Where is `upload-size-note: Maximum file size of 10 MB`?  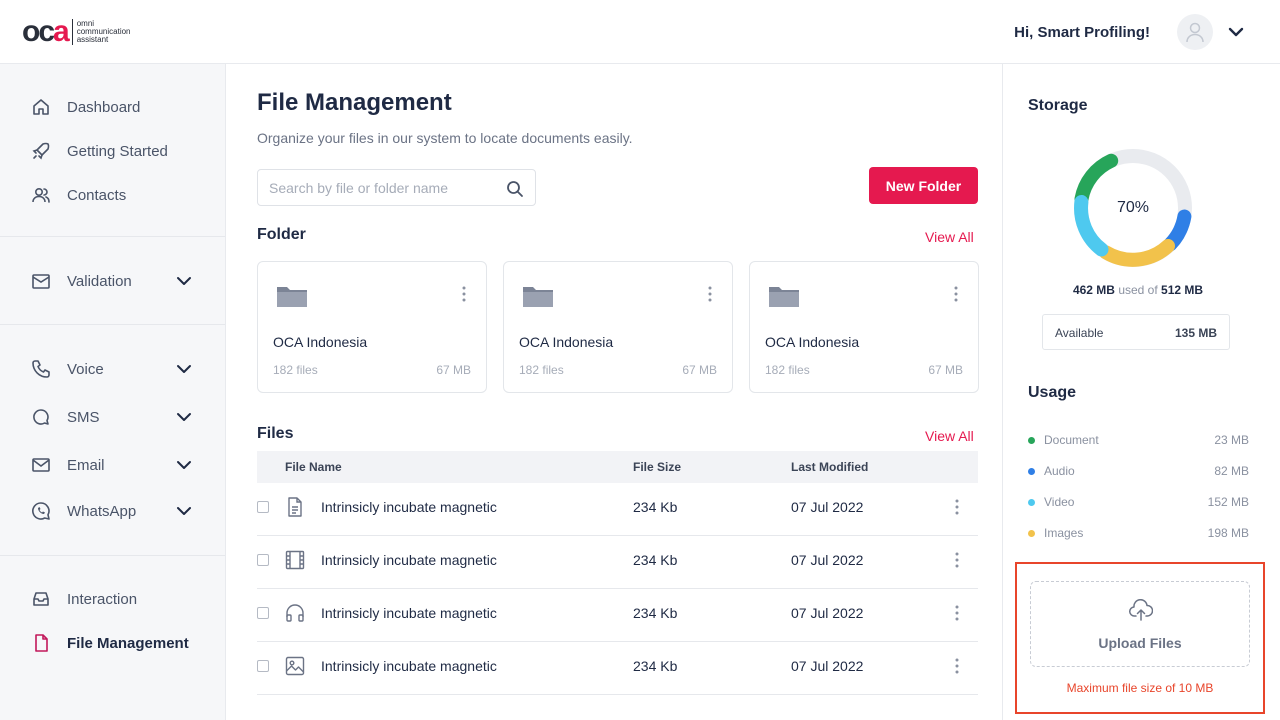 upload-size-note: Maximum file size of 10 MB is located at coordinates (1140, 688).